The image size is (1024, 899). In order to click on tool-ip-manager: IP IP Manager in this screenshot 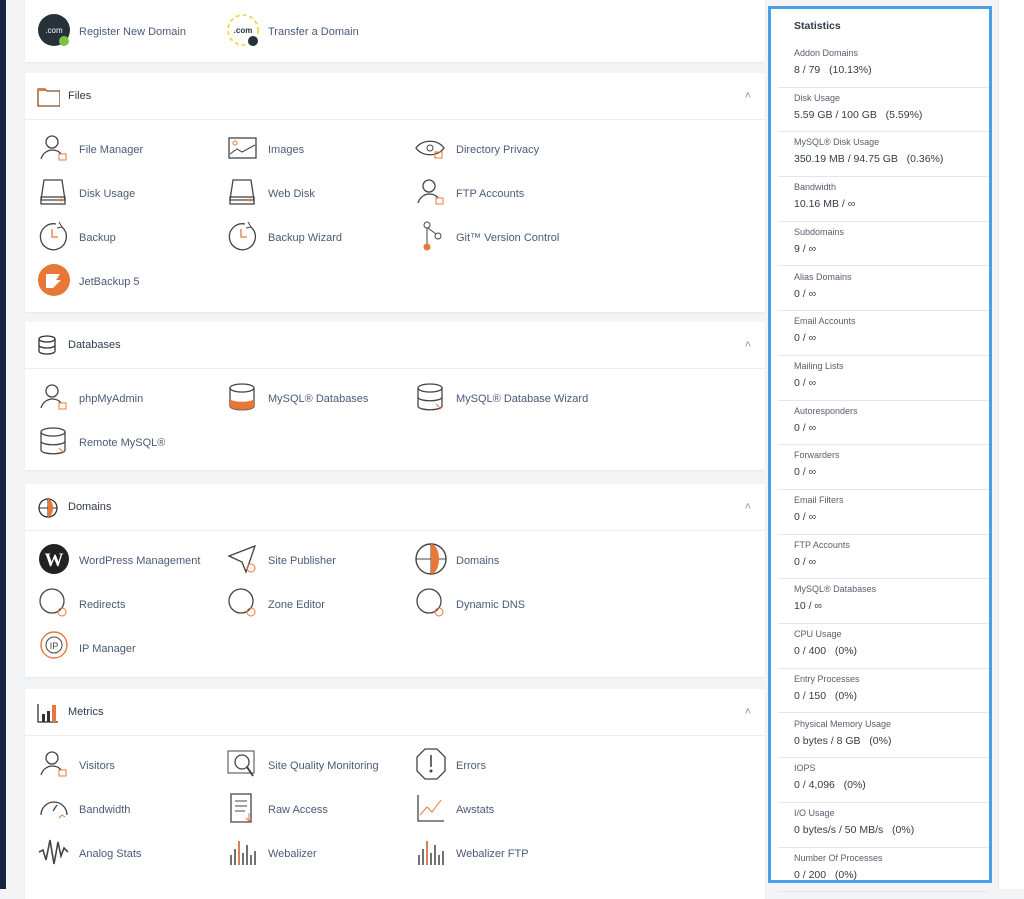, I will do `click(86, 649)`.